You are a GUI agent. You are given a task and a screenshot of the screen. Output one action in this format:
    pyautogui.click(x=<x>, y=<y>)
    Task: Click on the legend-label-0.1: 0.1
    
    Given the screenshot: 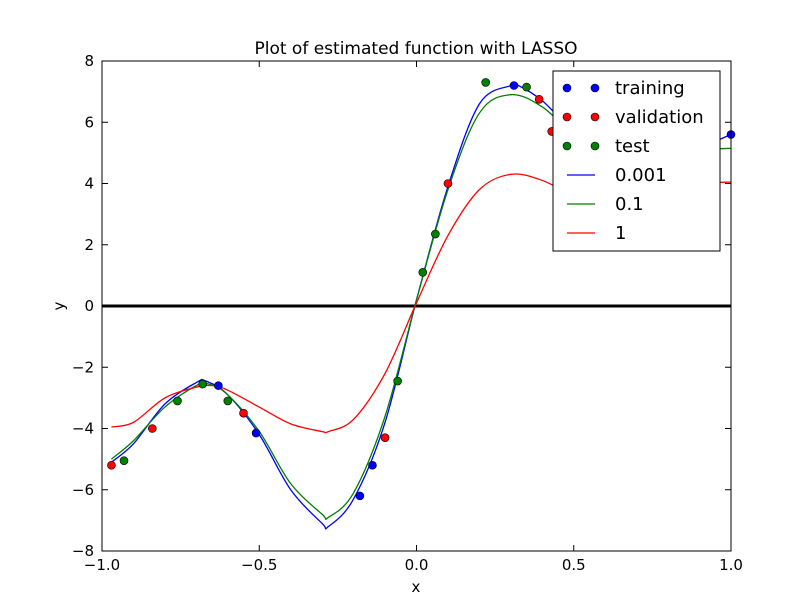 What is the action you would take?
    pyautogui.click(x=629, y=204)
    